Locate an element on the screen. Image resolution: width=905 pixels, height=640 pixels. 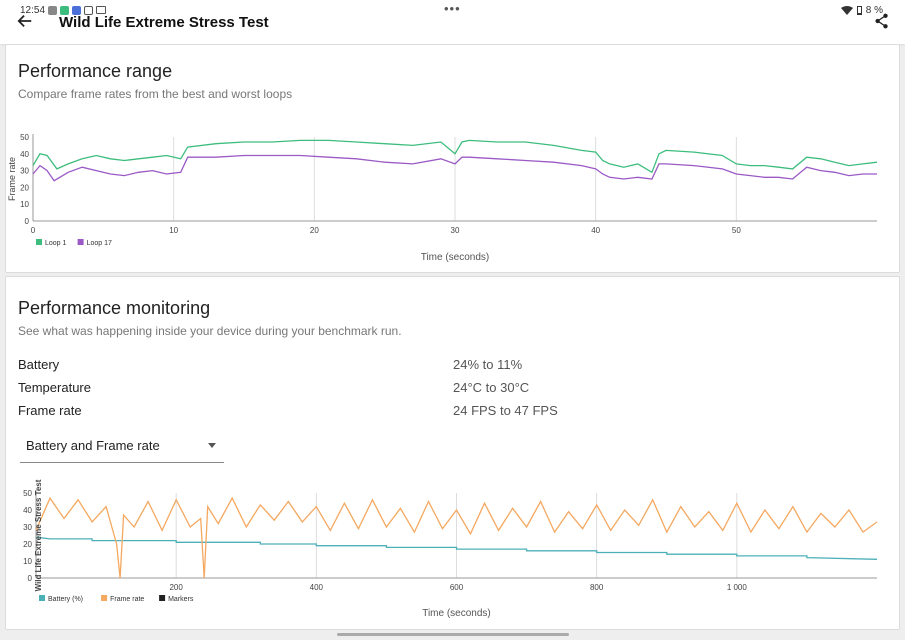
performance-range-title: Performance range is located at coordinates (95, 71).